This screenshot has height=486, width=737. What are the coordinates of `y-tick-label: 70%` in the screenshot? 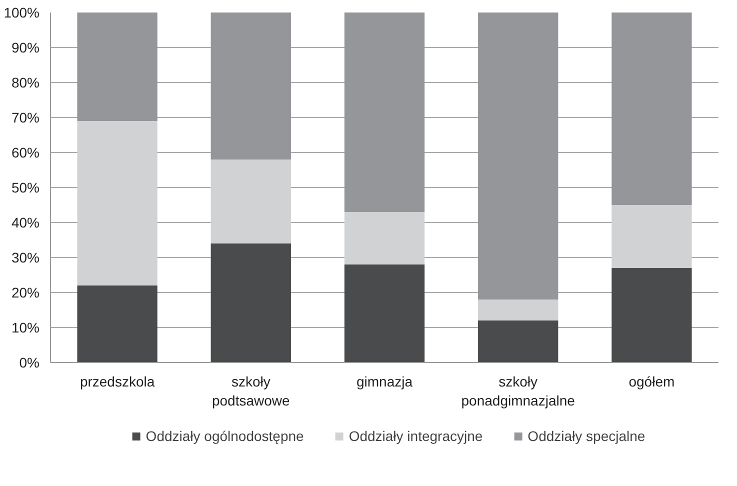 It's located at (25, 118).